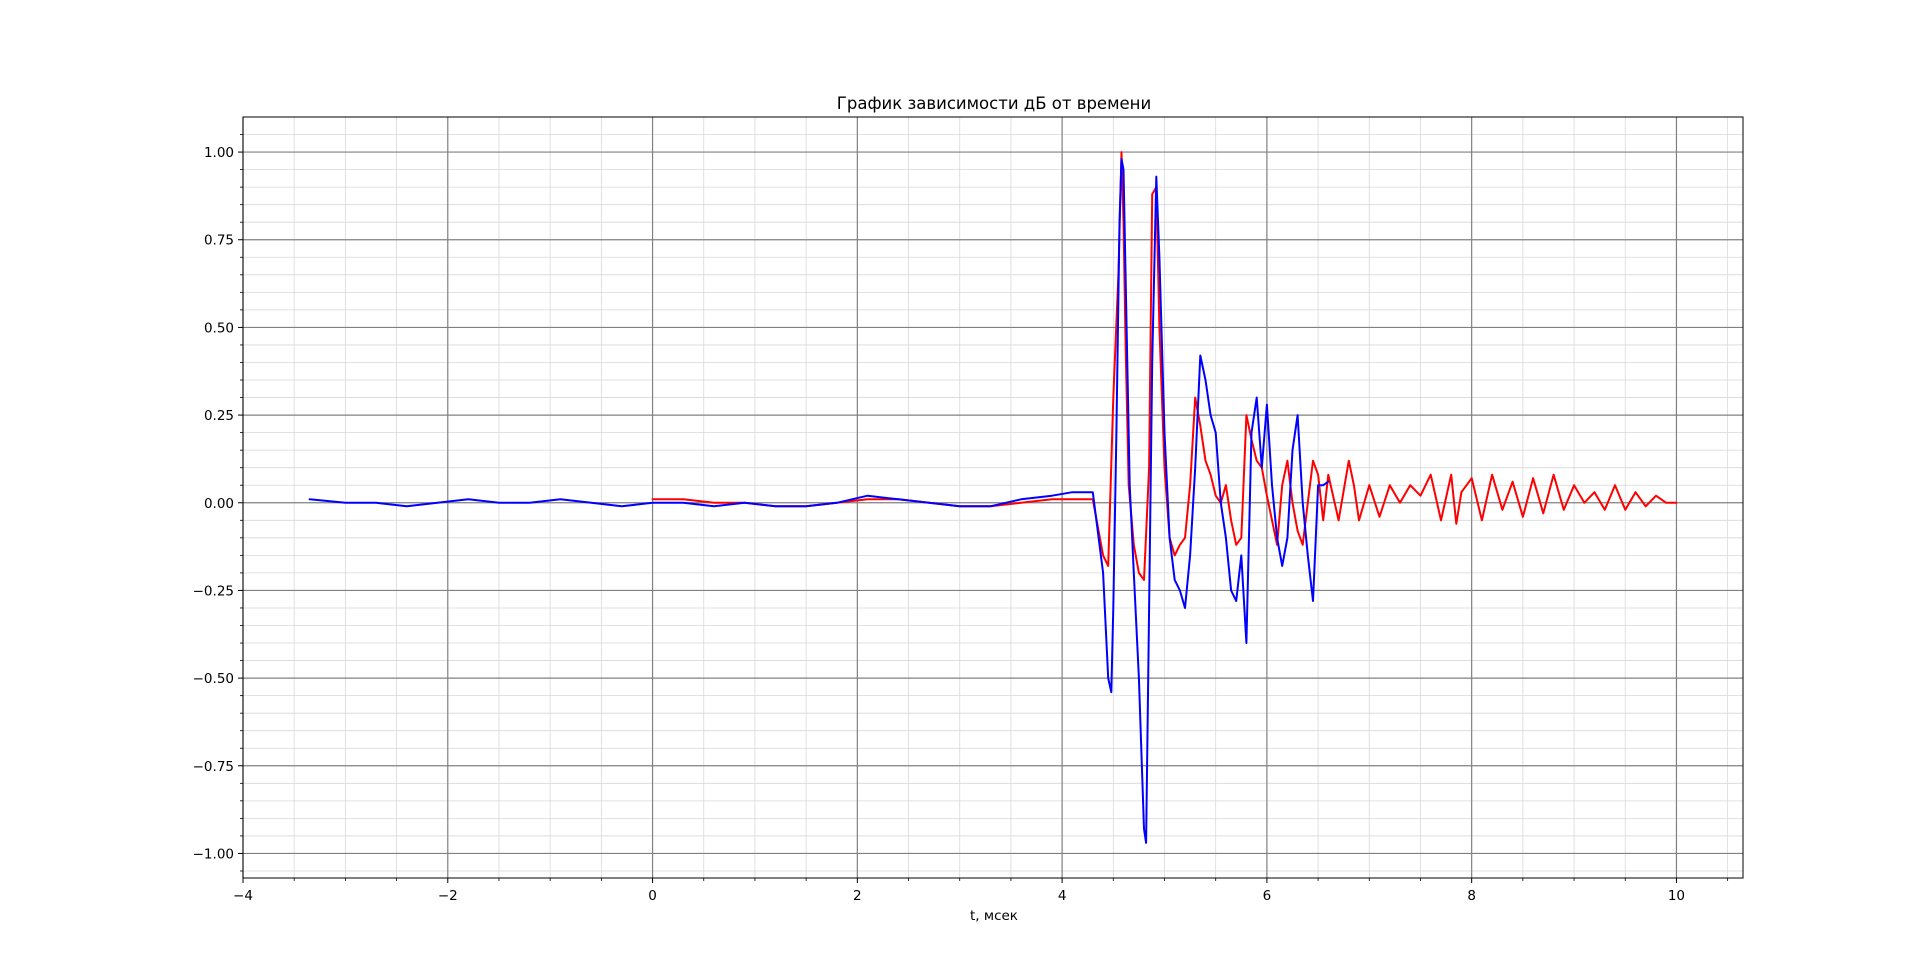  I want to click on y-tick-label: −0.25, so click(213, 591).